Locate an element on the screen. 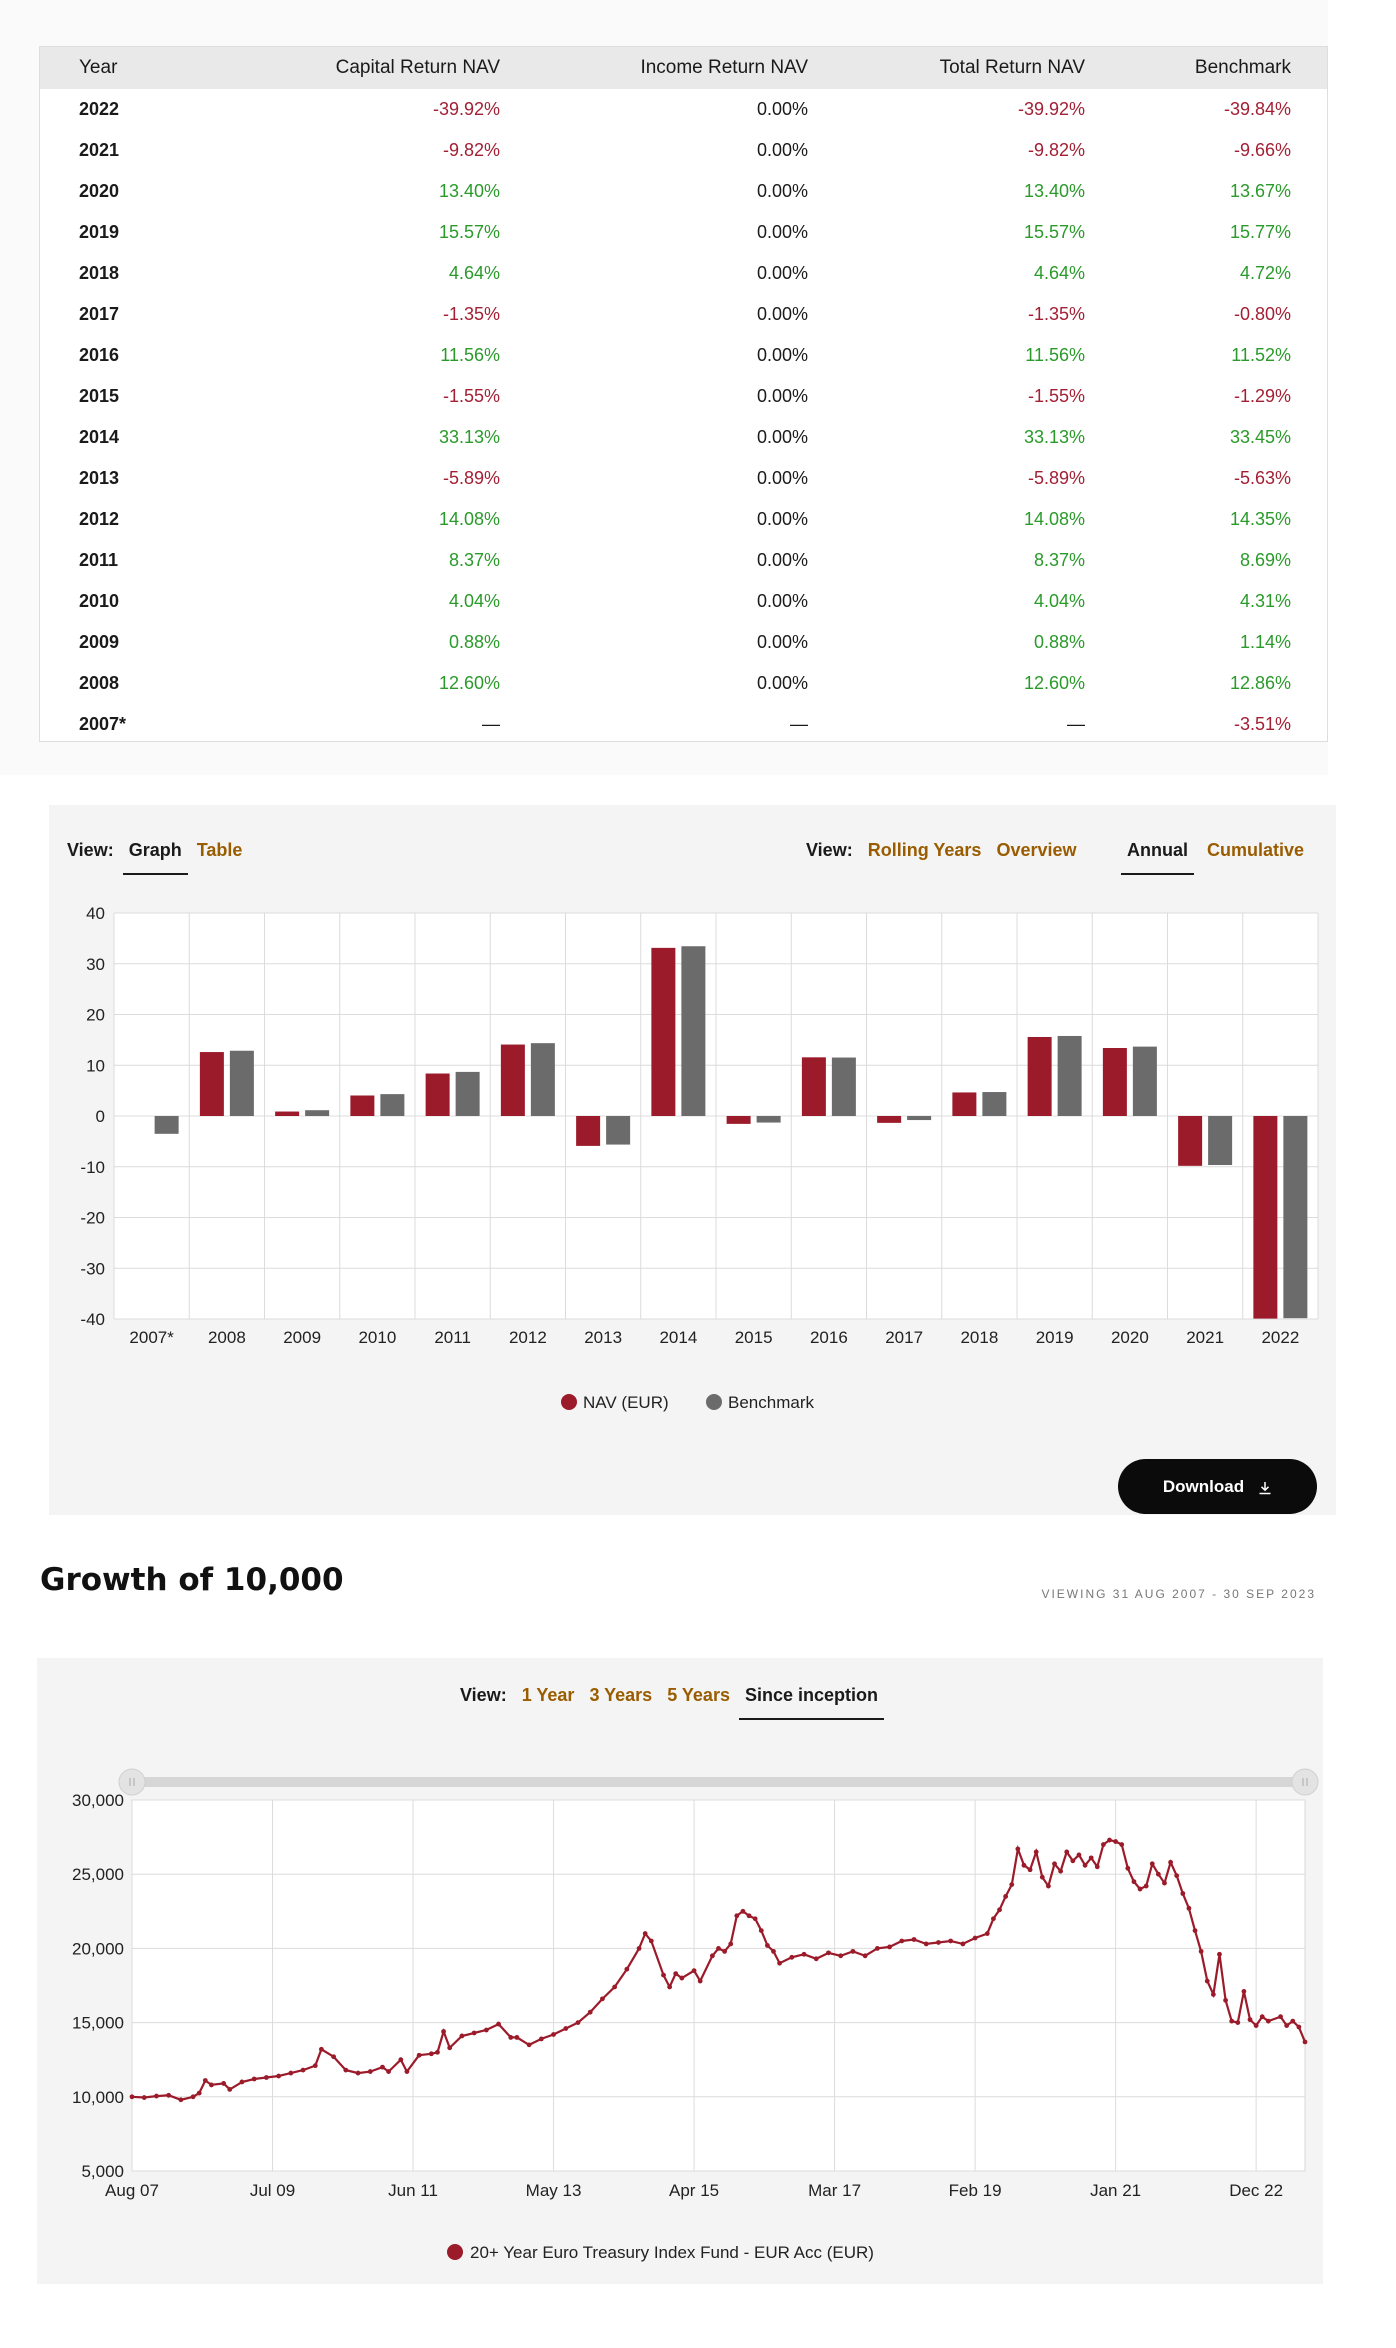  view-rolling-years-option: Rolling Years is located at coordinates (924, 850).